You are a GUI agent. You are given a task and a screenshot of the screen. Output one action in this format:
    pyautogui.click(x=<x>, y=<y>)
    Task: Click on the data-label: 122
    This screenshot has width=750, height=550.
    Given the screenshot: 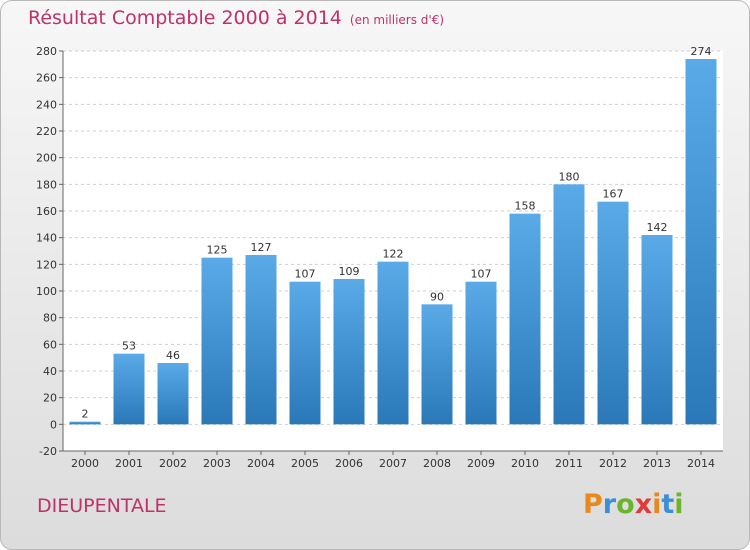 What is the action you would take?
    pyautogui.click(x=393, y=254)
    